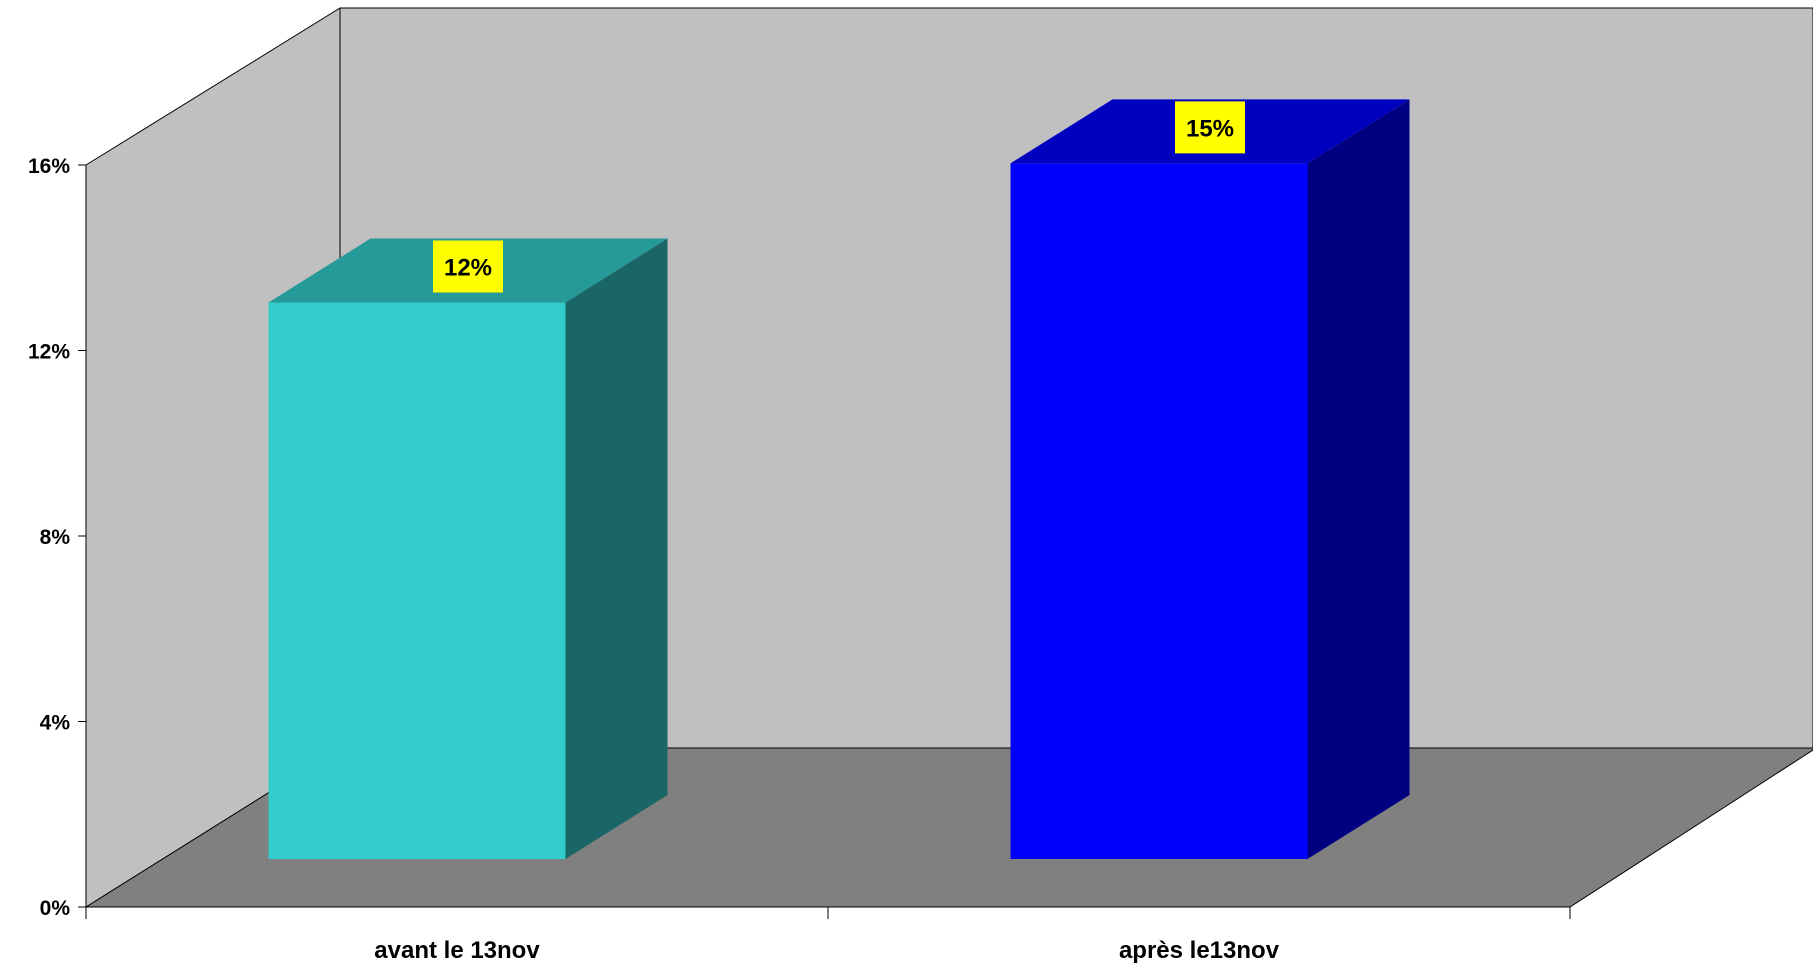 This screenshot has width=1813, height=966. Describe the element at coordinates (457, 950) in the screenshot. I see `x-tick-label: avant le 13nov` at that location.